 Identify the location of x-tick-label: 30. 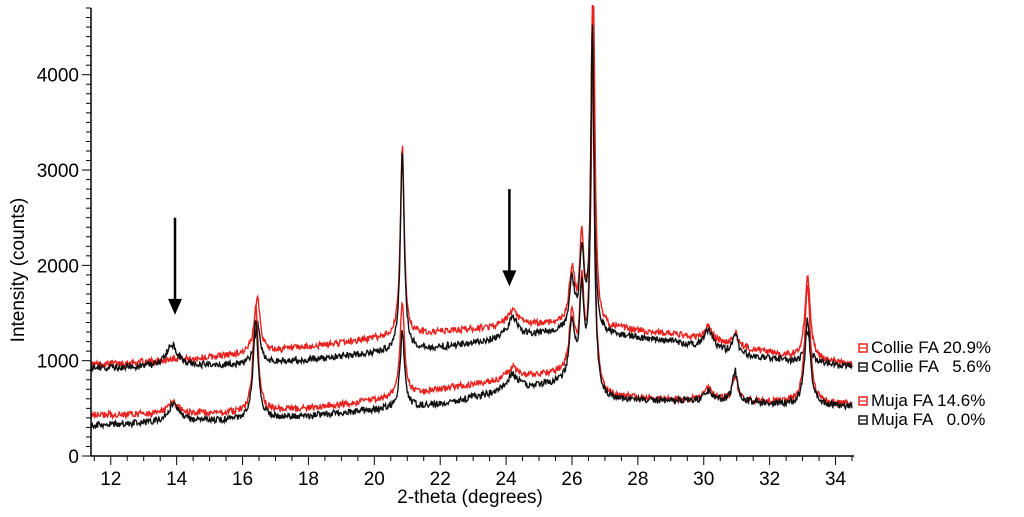
(703, 479).